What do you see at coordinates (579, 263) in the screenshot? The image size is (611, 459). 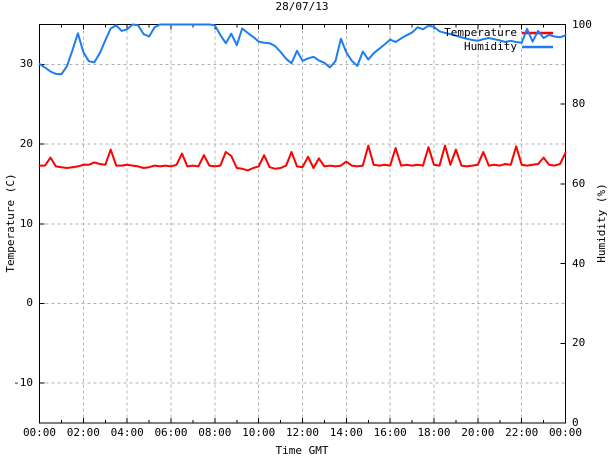 I see `y-right-tick-label: 40` at bounding box center [579, 263].